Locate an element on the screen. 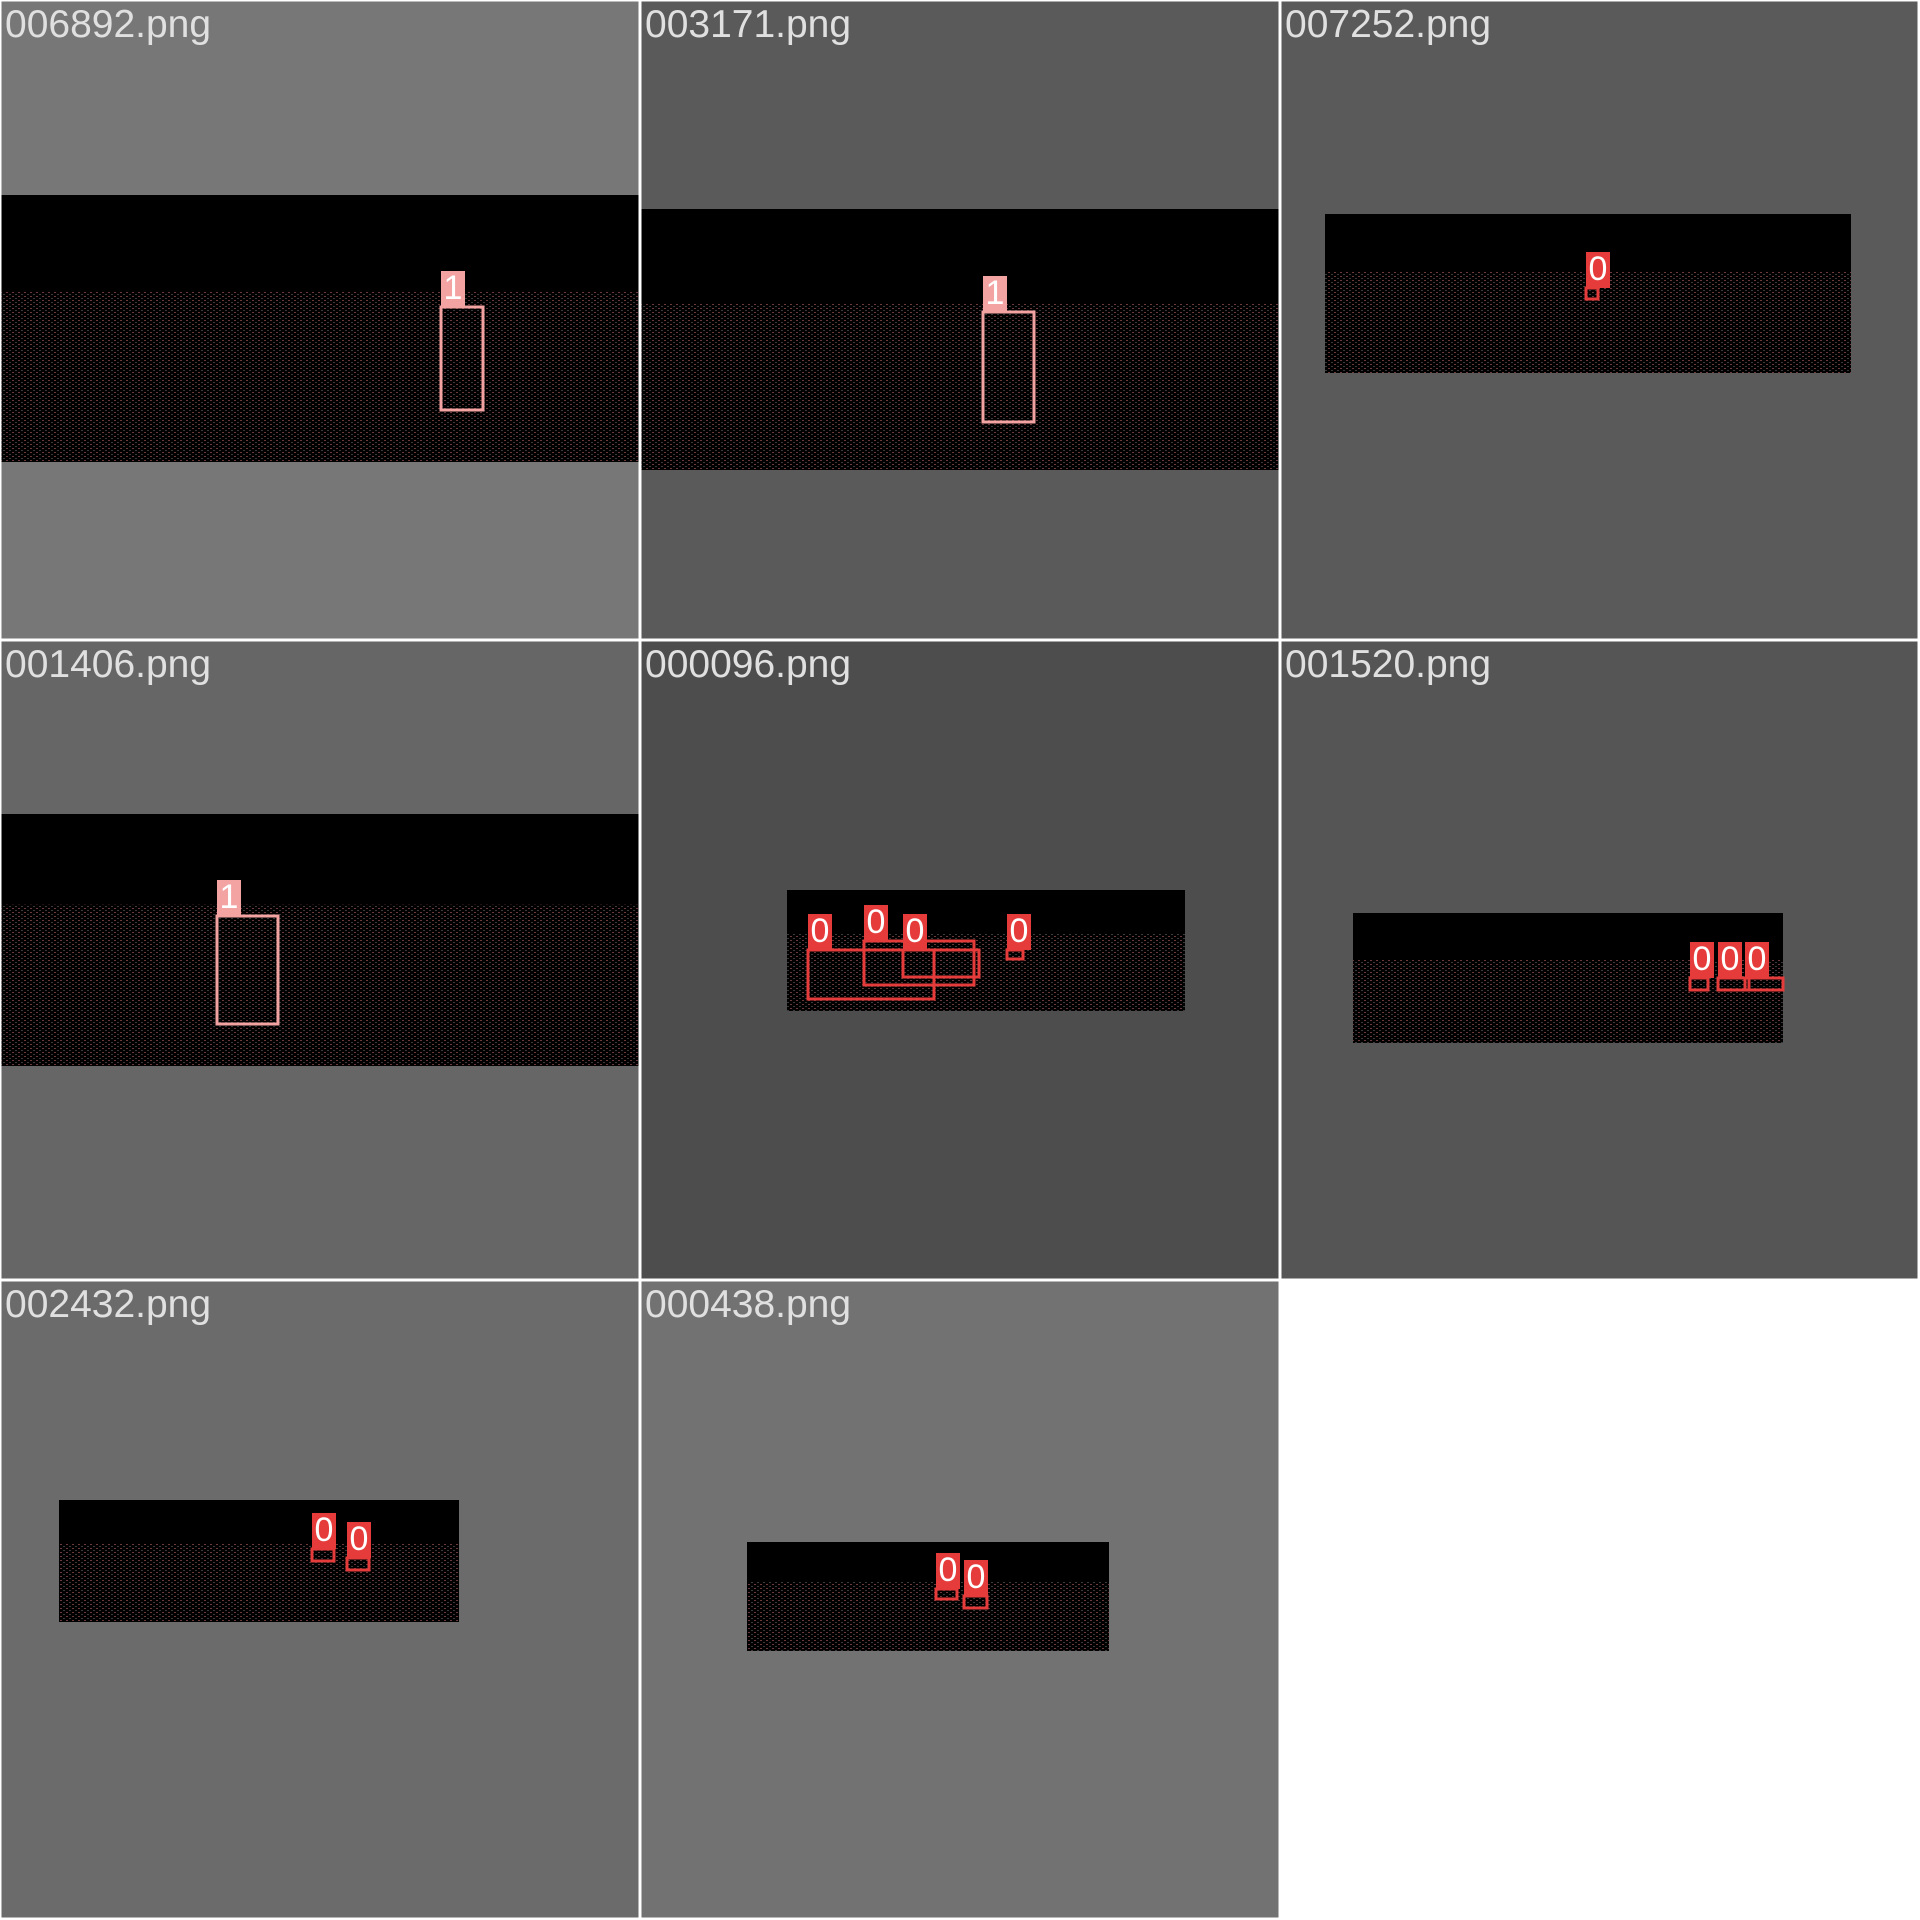  tile: 0 0 0 001520.png is located at coordinates (1600, 960).